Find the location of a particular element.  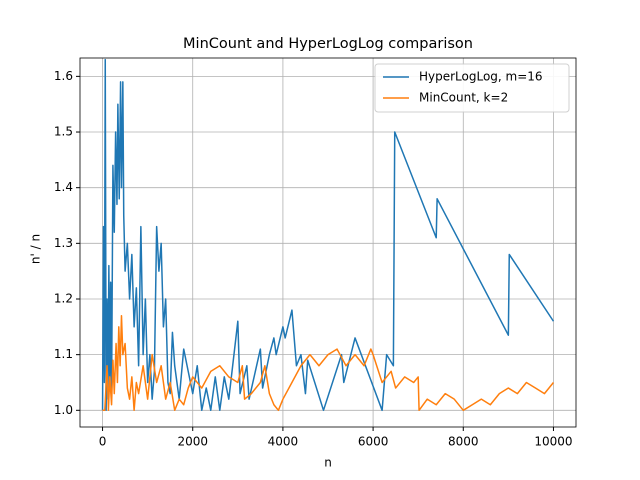

x-tick-label: 6000 is located at coordinates (373, 442).